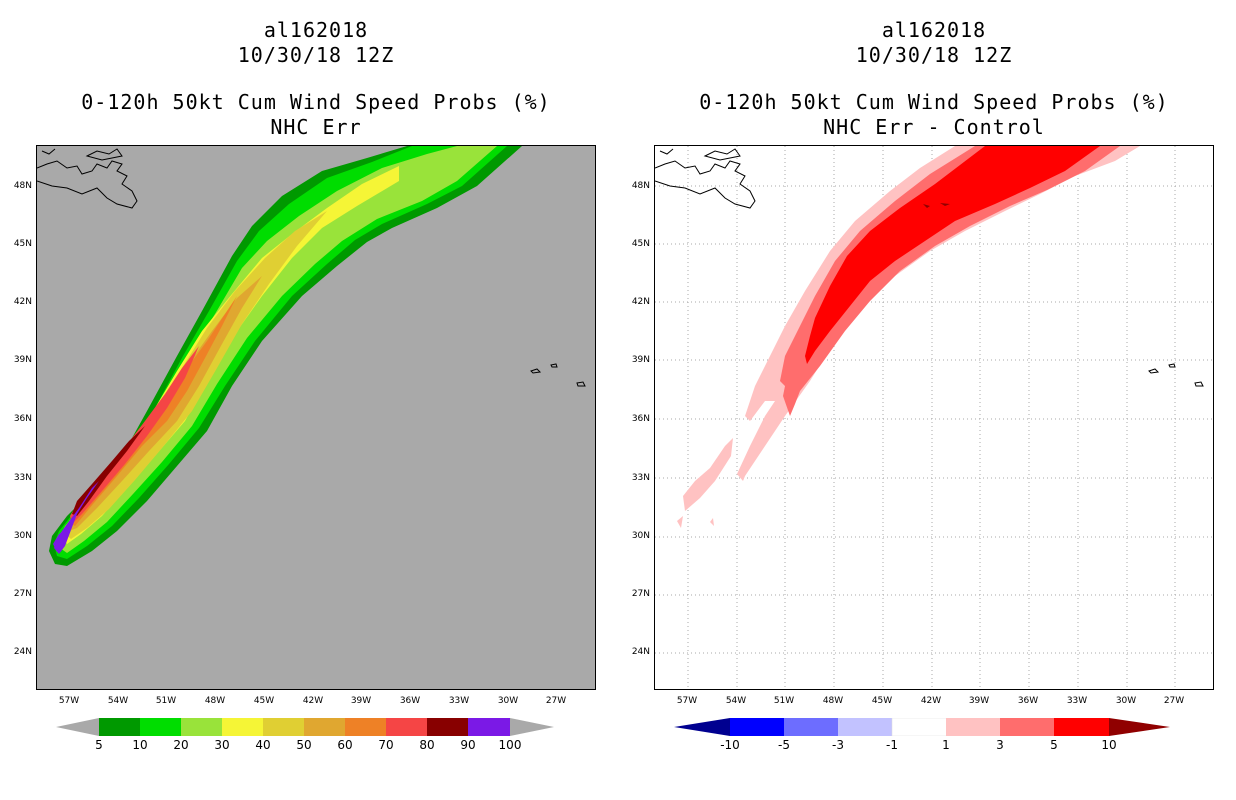  What do you see at coordinates (640, 244) in the screenshot?
I see `right-lat-label: 45N` at bounding box center [640, 244].